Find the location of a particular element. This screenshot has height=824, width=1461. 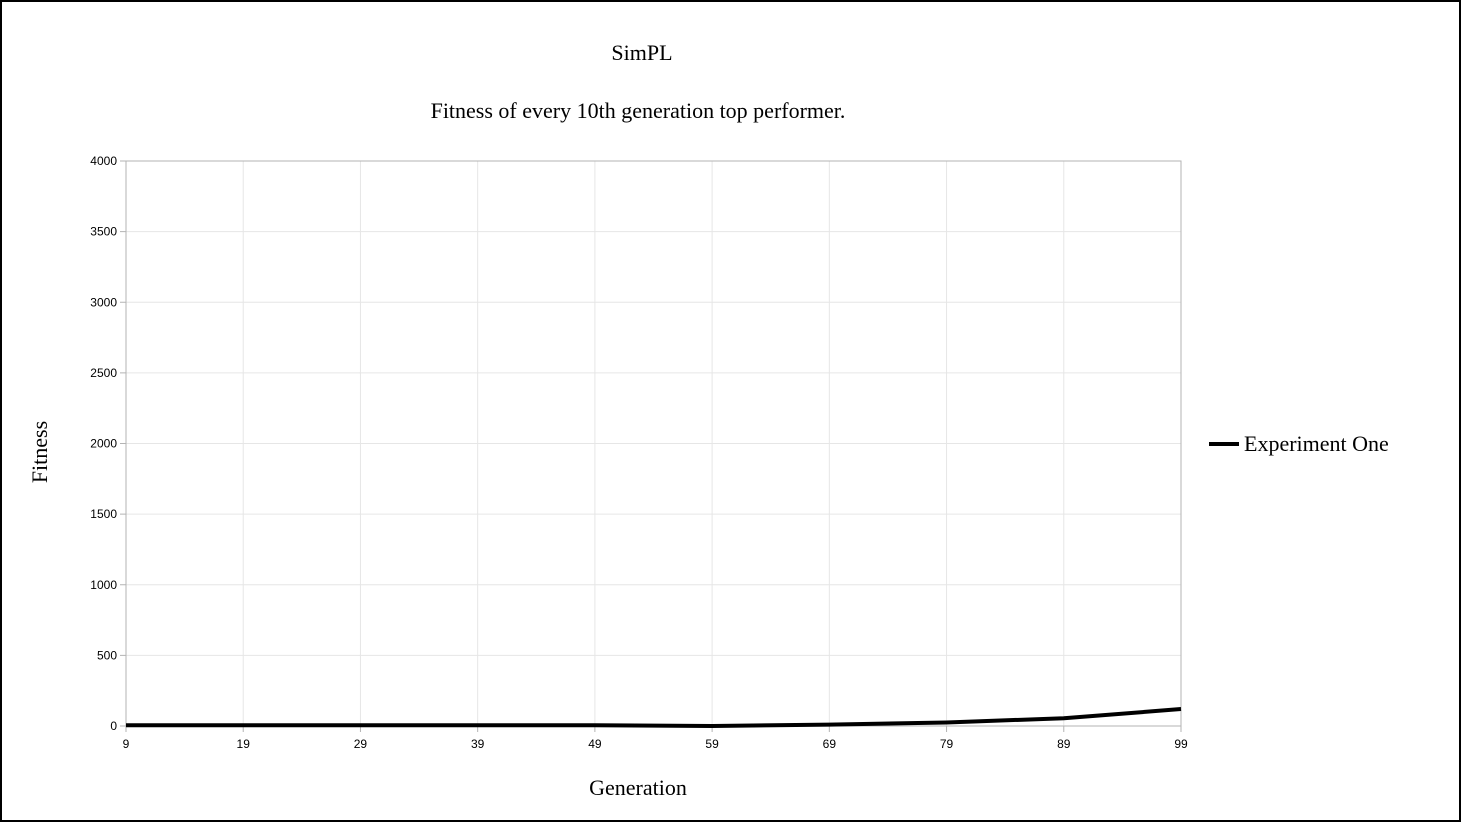

legend-label-experiment-one: Experiment One is located at coordinates (1316, 443).